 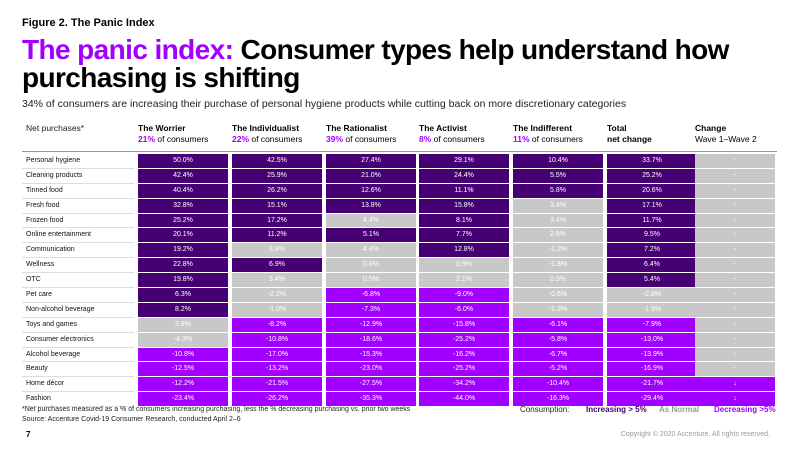 What do you see at coordinates (464, 190) in the screenshot?
I see `table-cell: 11.1%` at bounding box center [464, 190].